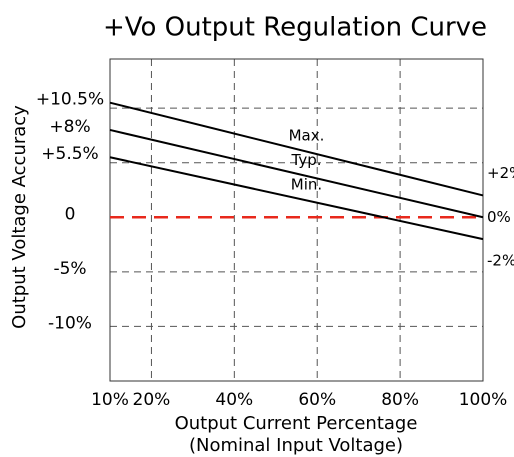 This screenshot has width=514, height=457. Describe the element at coordinates (19, 217) in the screenshot. I see `y-axis-label: Output Voltage Accuracy` at that location.